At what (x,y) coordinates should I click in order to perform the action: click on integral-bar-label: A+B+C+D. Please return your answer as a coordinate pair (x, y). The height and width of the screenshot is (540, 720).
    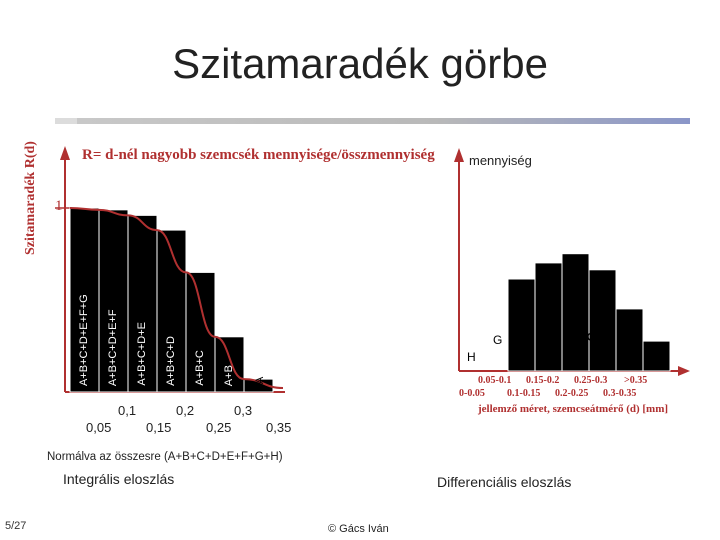
    Looking at the image, I should click on (171, 361).